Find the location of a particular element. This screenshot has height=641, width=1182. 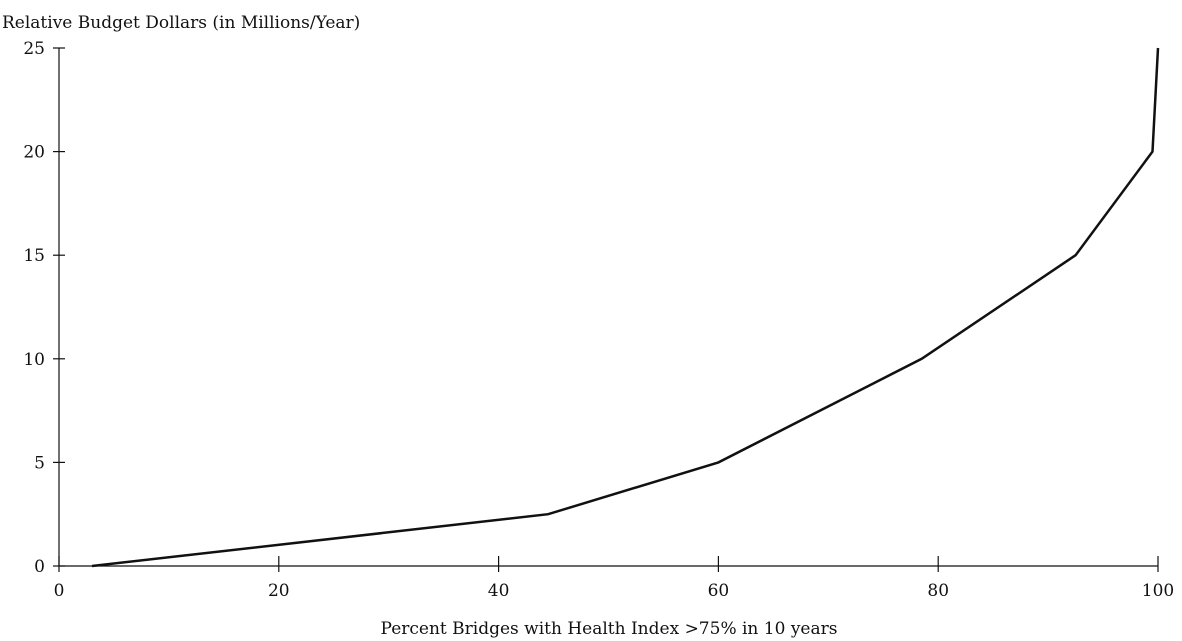

y-tick-label: 5 is located at coordinates (39, 463).